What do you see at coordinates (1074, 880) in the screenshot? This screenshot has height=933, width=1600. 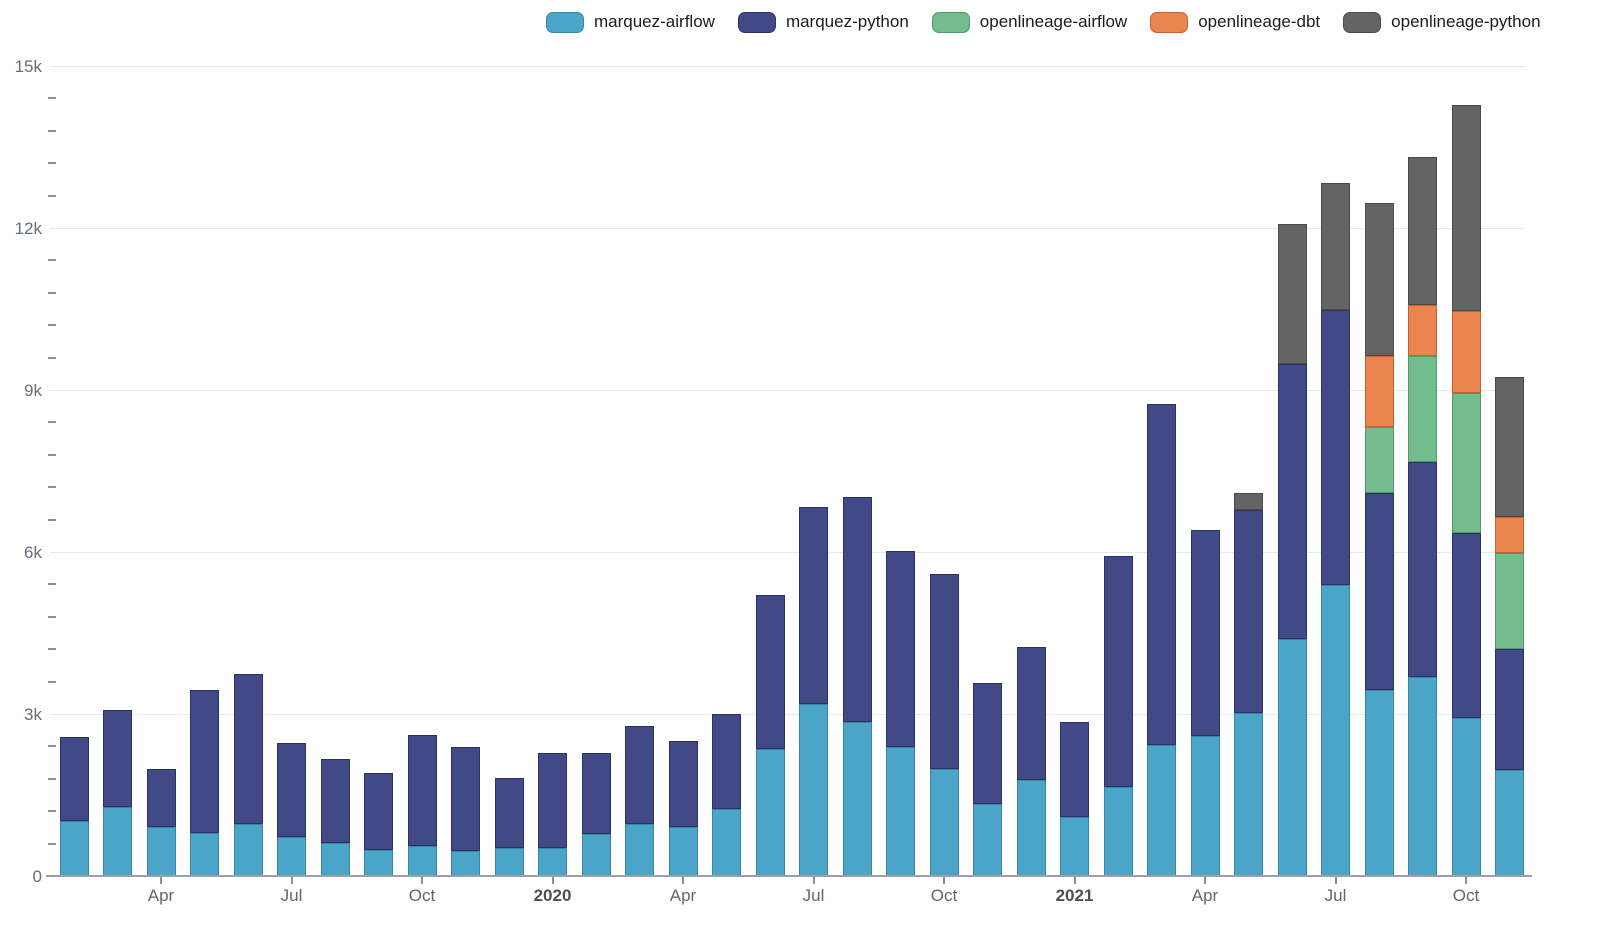 I see `x-axis-tick-mark` at bounding box center [1074, 880].